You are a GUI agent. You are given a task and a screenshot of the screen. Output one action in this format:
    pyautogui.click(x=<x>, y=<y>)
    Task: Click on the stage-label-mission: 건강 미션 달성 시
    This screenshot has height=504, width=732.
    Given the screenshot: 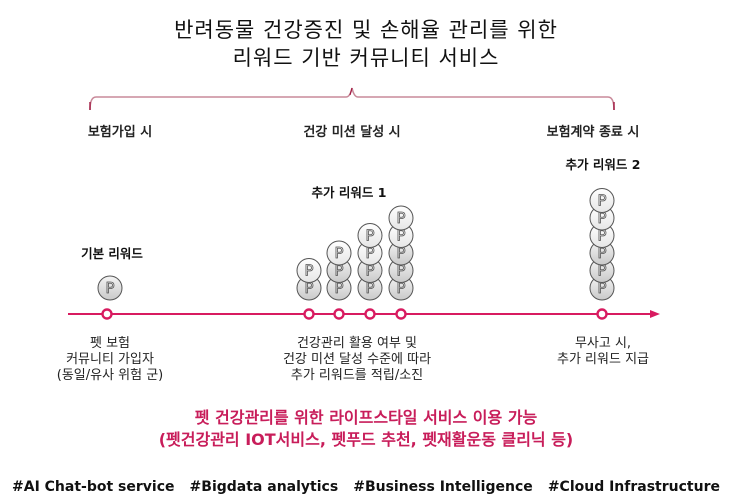 What is the action you would take?
    pyautogui.click(x=352, y=132)
    